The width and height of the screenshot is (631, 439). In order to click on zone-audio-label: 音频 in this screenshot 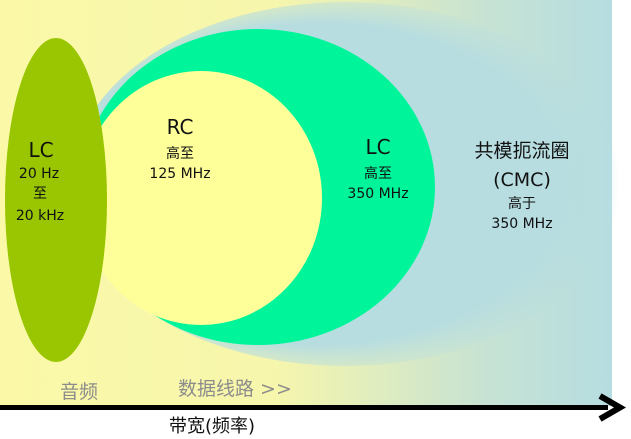, I will do `click(79, 392)`.